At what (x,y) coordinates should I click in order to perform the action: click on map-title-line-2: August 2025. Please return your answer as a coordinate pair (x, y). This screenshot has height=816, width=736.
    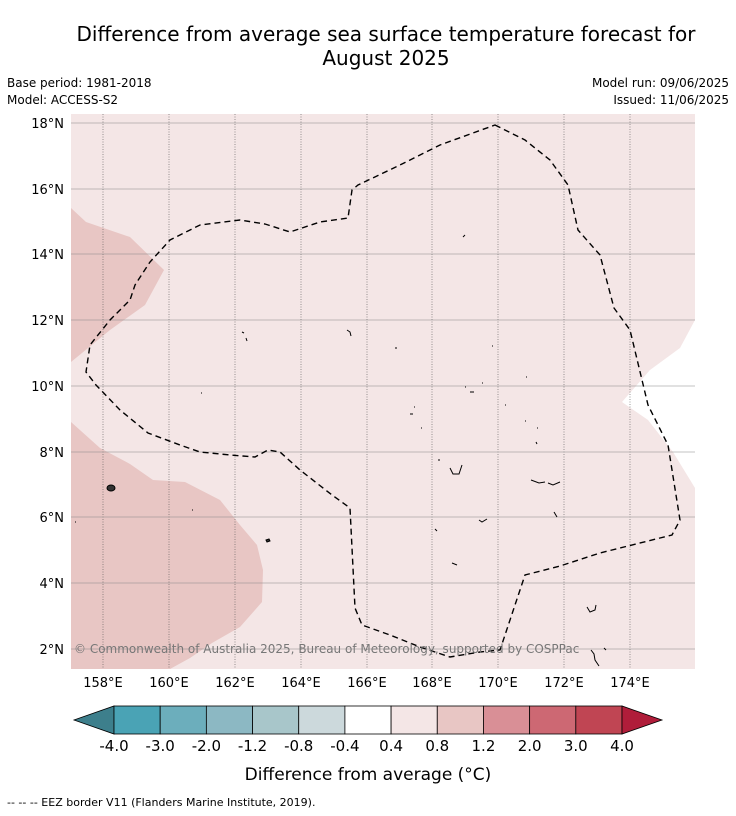
    Looking at the image, I should click on (386, 58).